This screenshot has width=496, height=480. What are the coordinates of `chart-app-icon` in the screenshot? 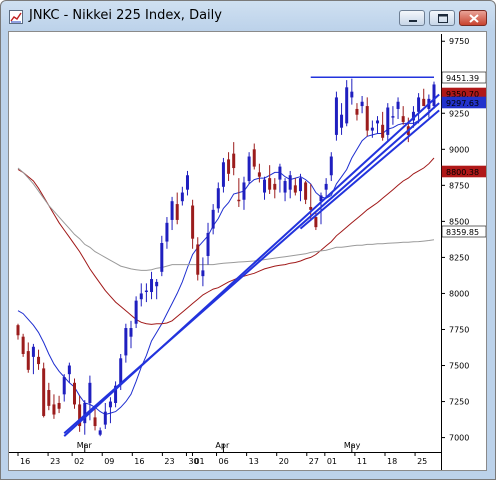 It's located at (16, 18).